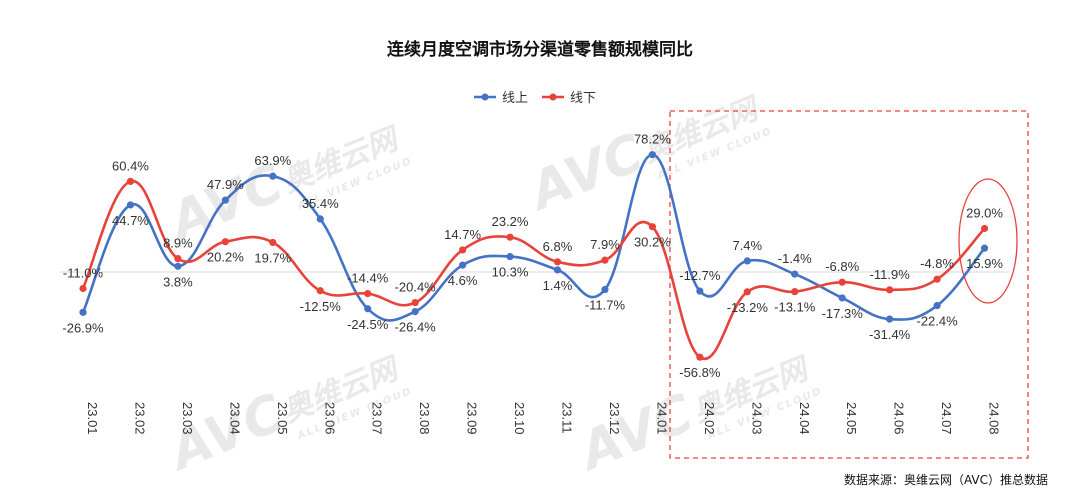  I want to click on data-label-offline: -6.8%, so click(842, 266).